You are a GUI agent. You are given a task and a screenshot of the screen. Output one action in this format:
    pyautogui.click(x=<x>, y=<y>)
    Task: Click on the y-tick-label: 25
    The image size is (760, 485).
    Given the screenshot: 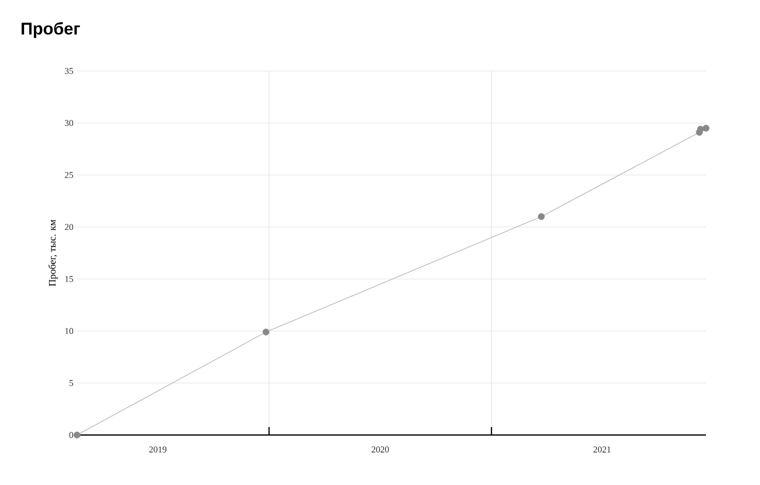 What is the action you would take?
    pyautogui.click(x=69, y=175)
    